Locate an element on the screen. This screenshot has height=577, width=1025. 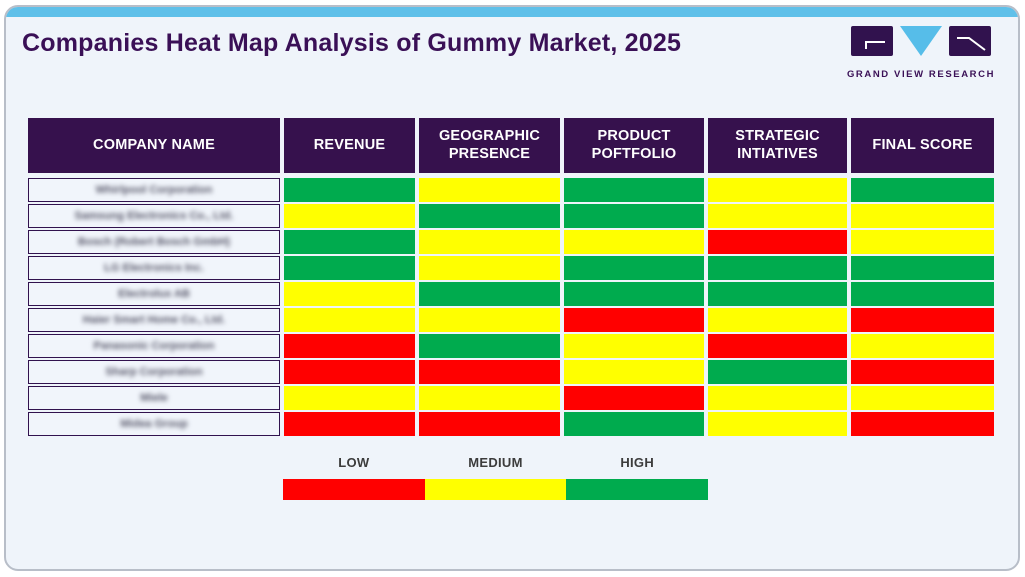
company-name-text: Midea Group is located at coordinates (154, 424).